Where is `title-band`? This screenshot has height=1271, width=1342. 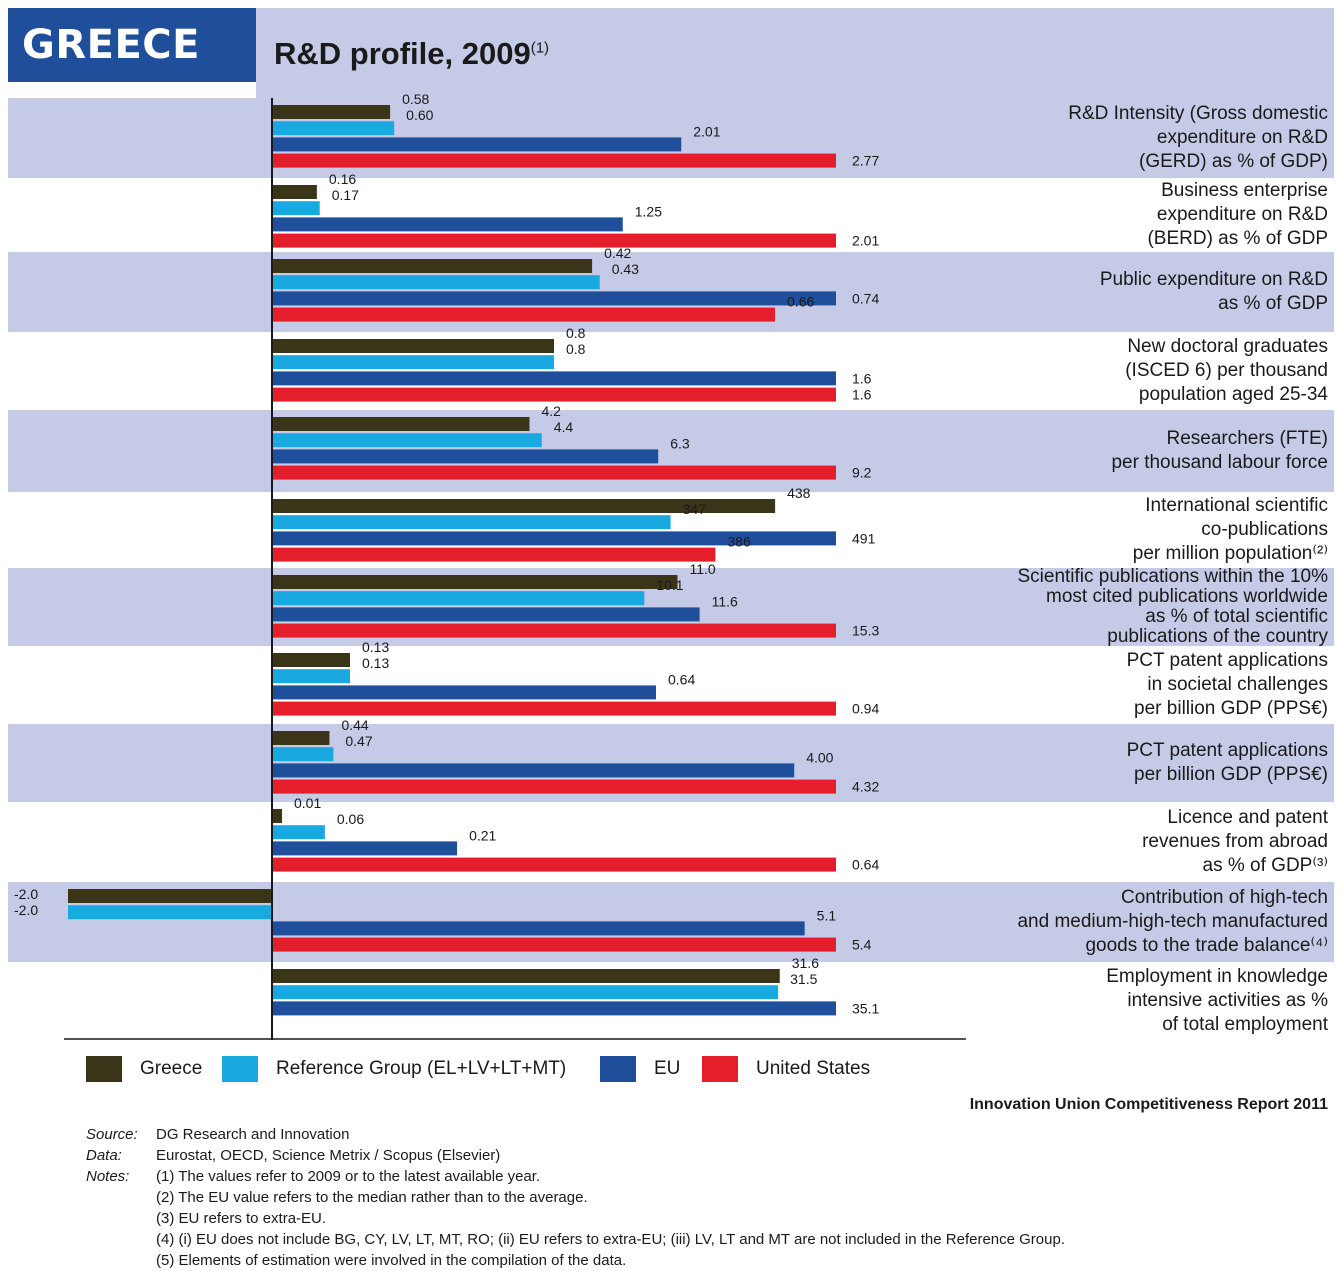 title-band is located at coordinates (795, 53).